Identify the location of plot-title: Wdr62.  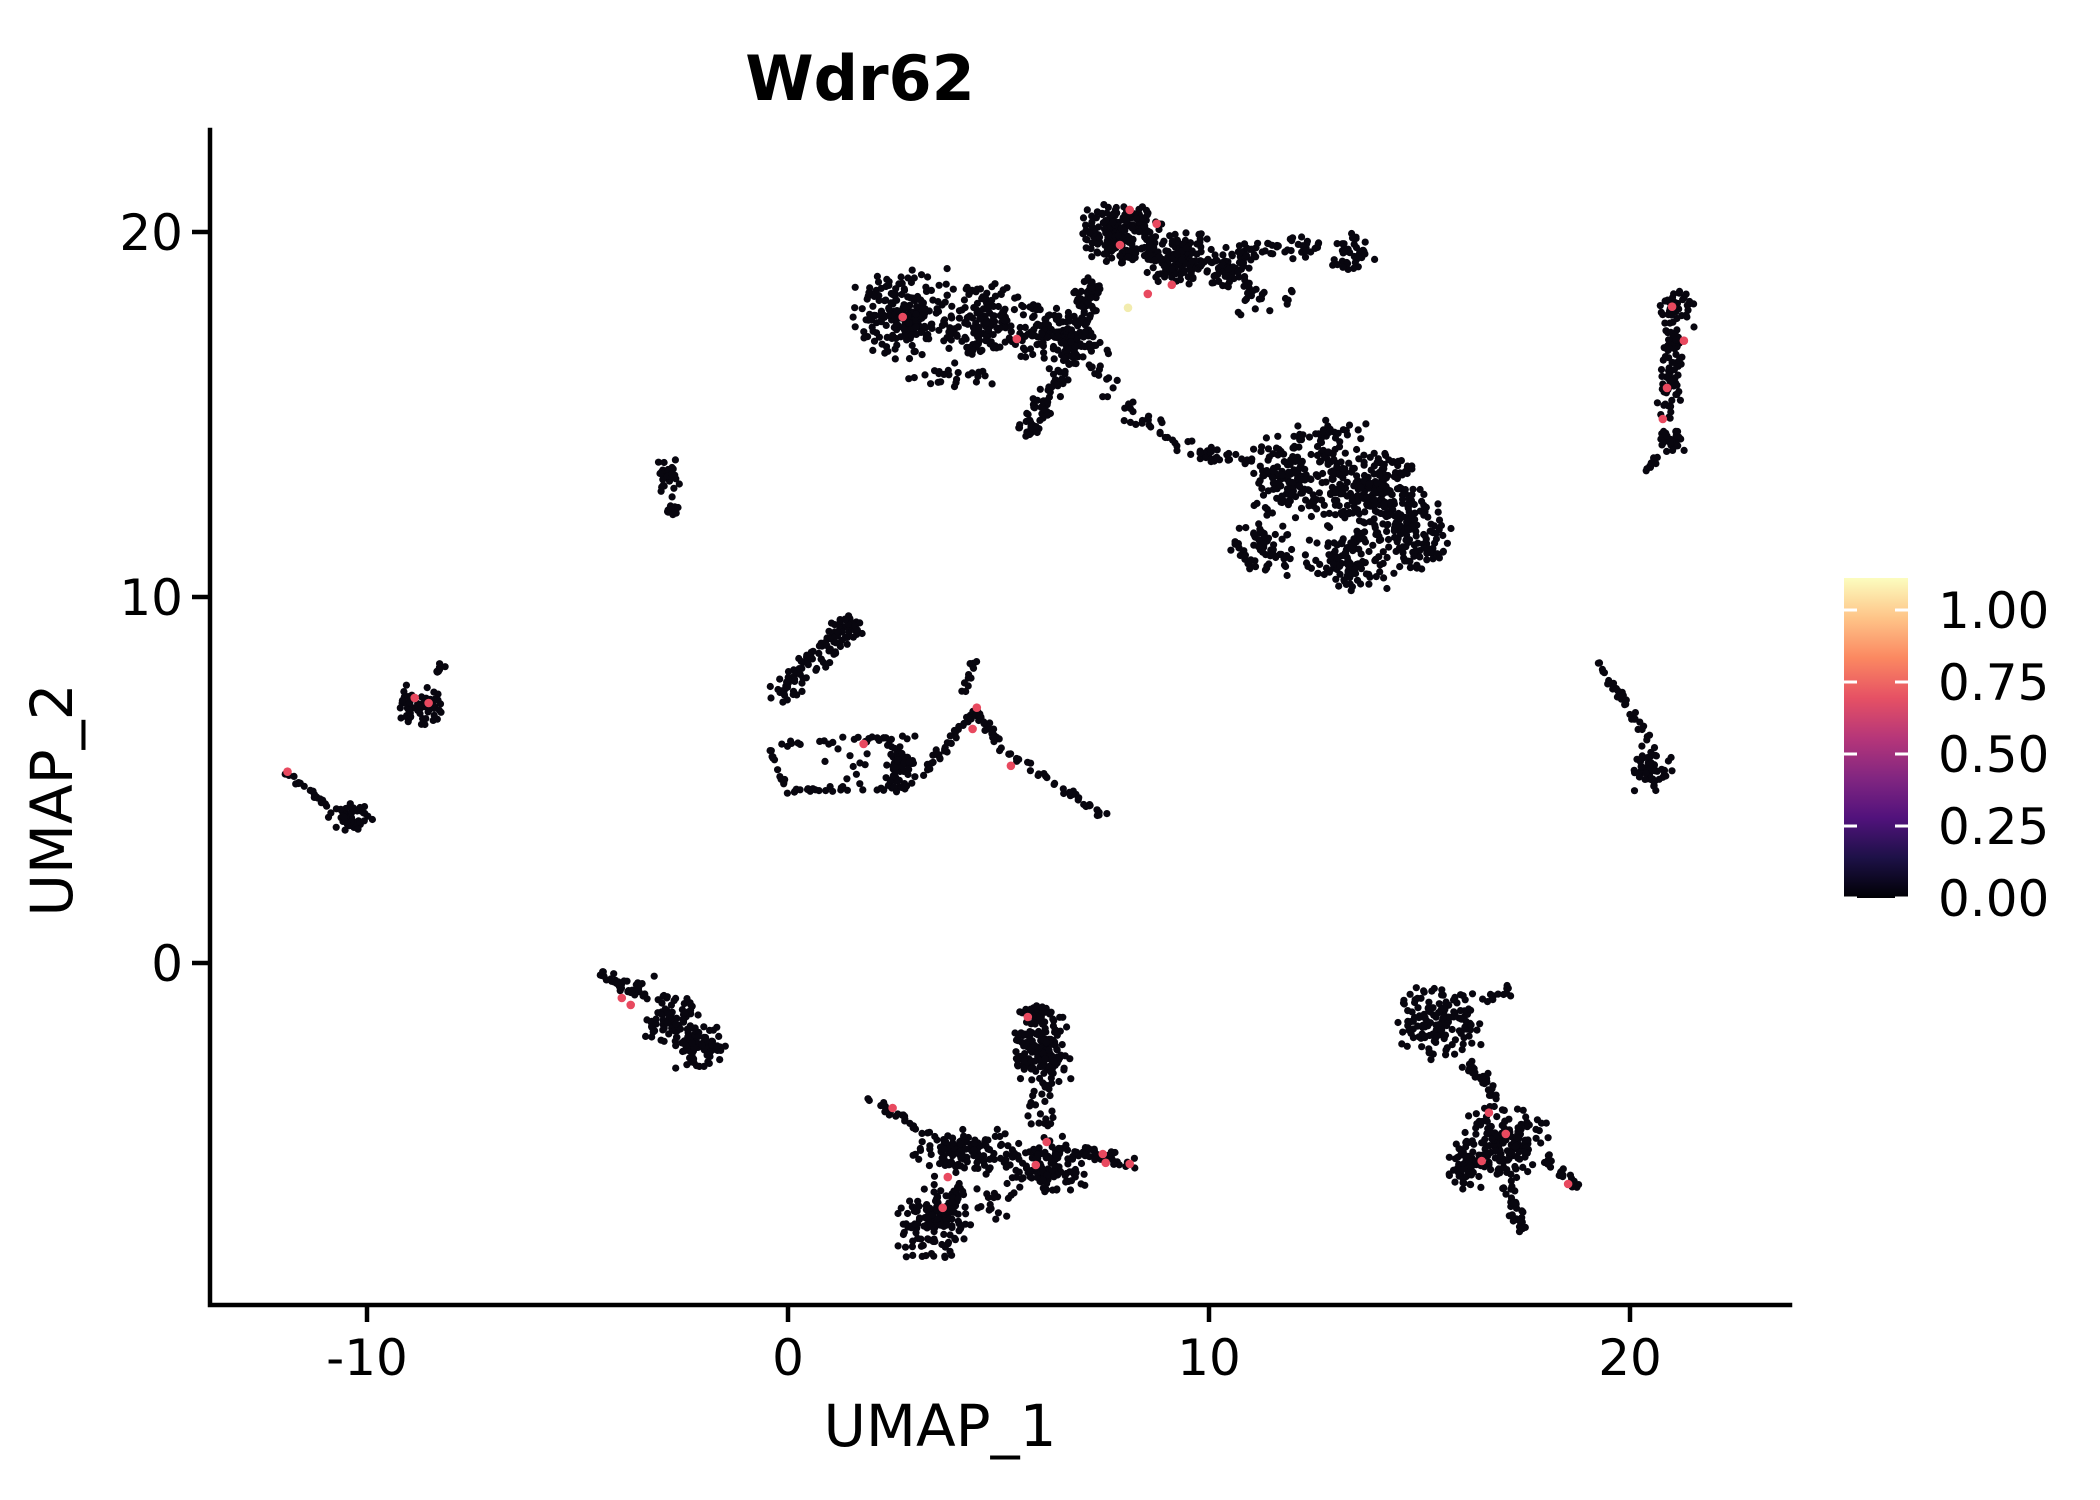
(860, 78).